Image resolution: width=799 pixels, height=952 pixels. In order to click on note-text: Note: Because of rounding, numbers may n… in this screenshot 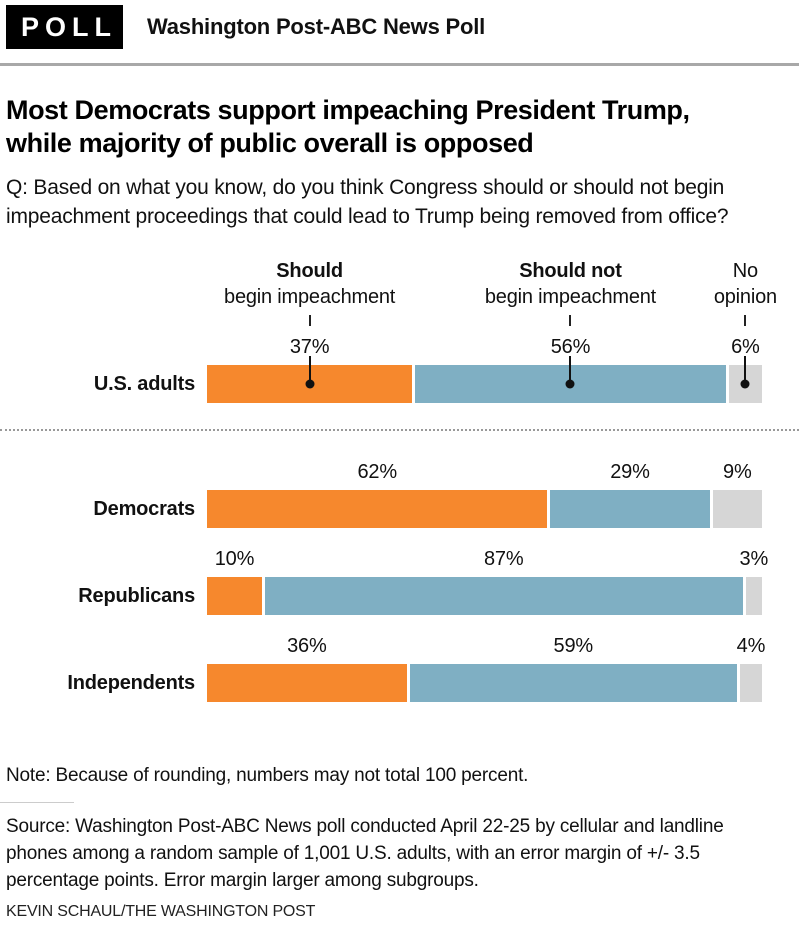, I will do `click(267, 775)`.